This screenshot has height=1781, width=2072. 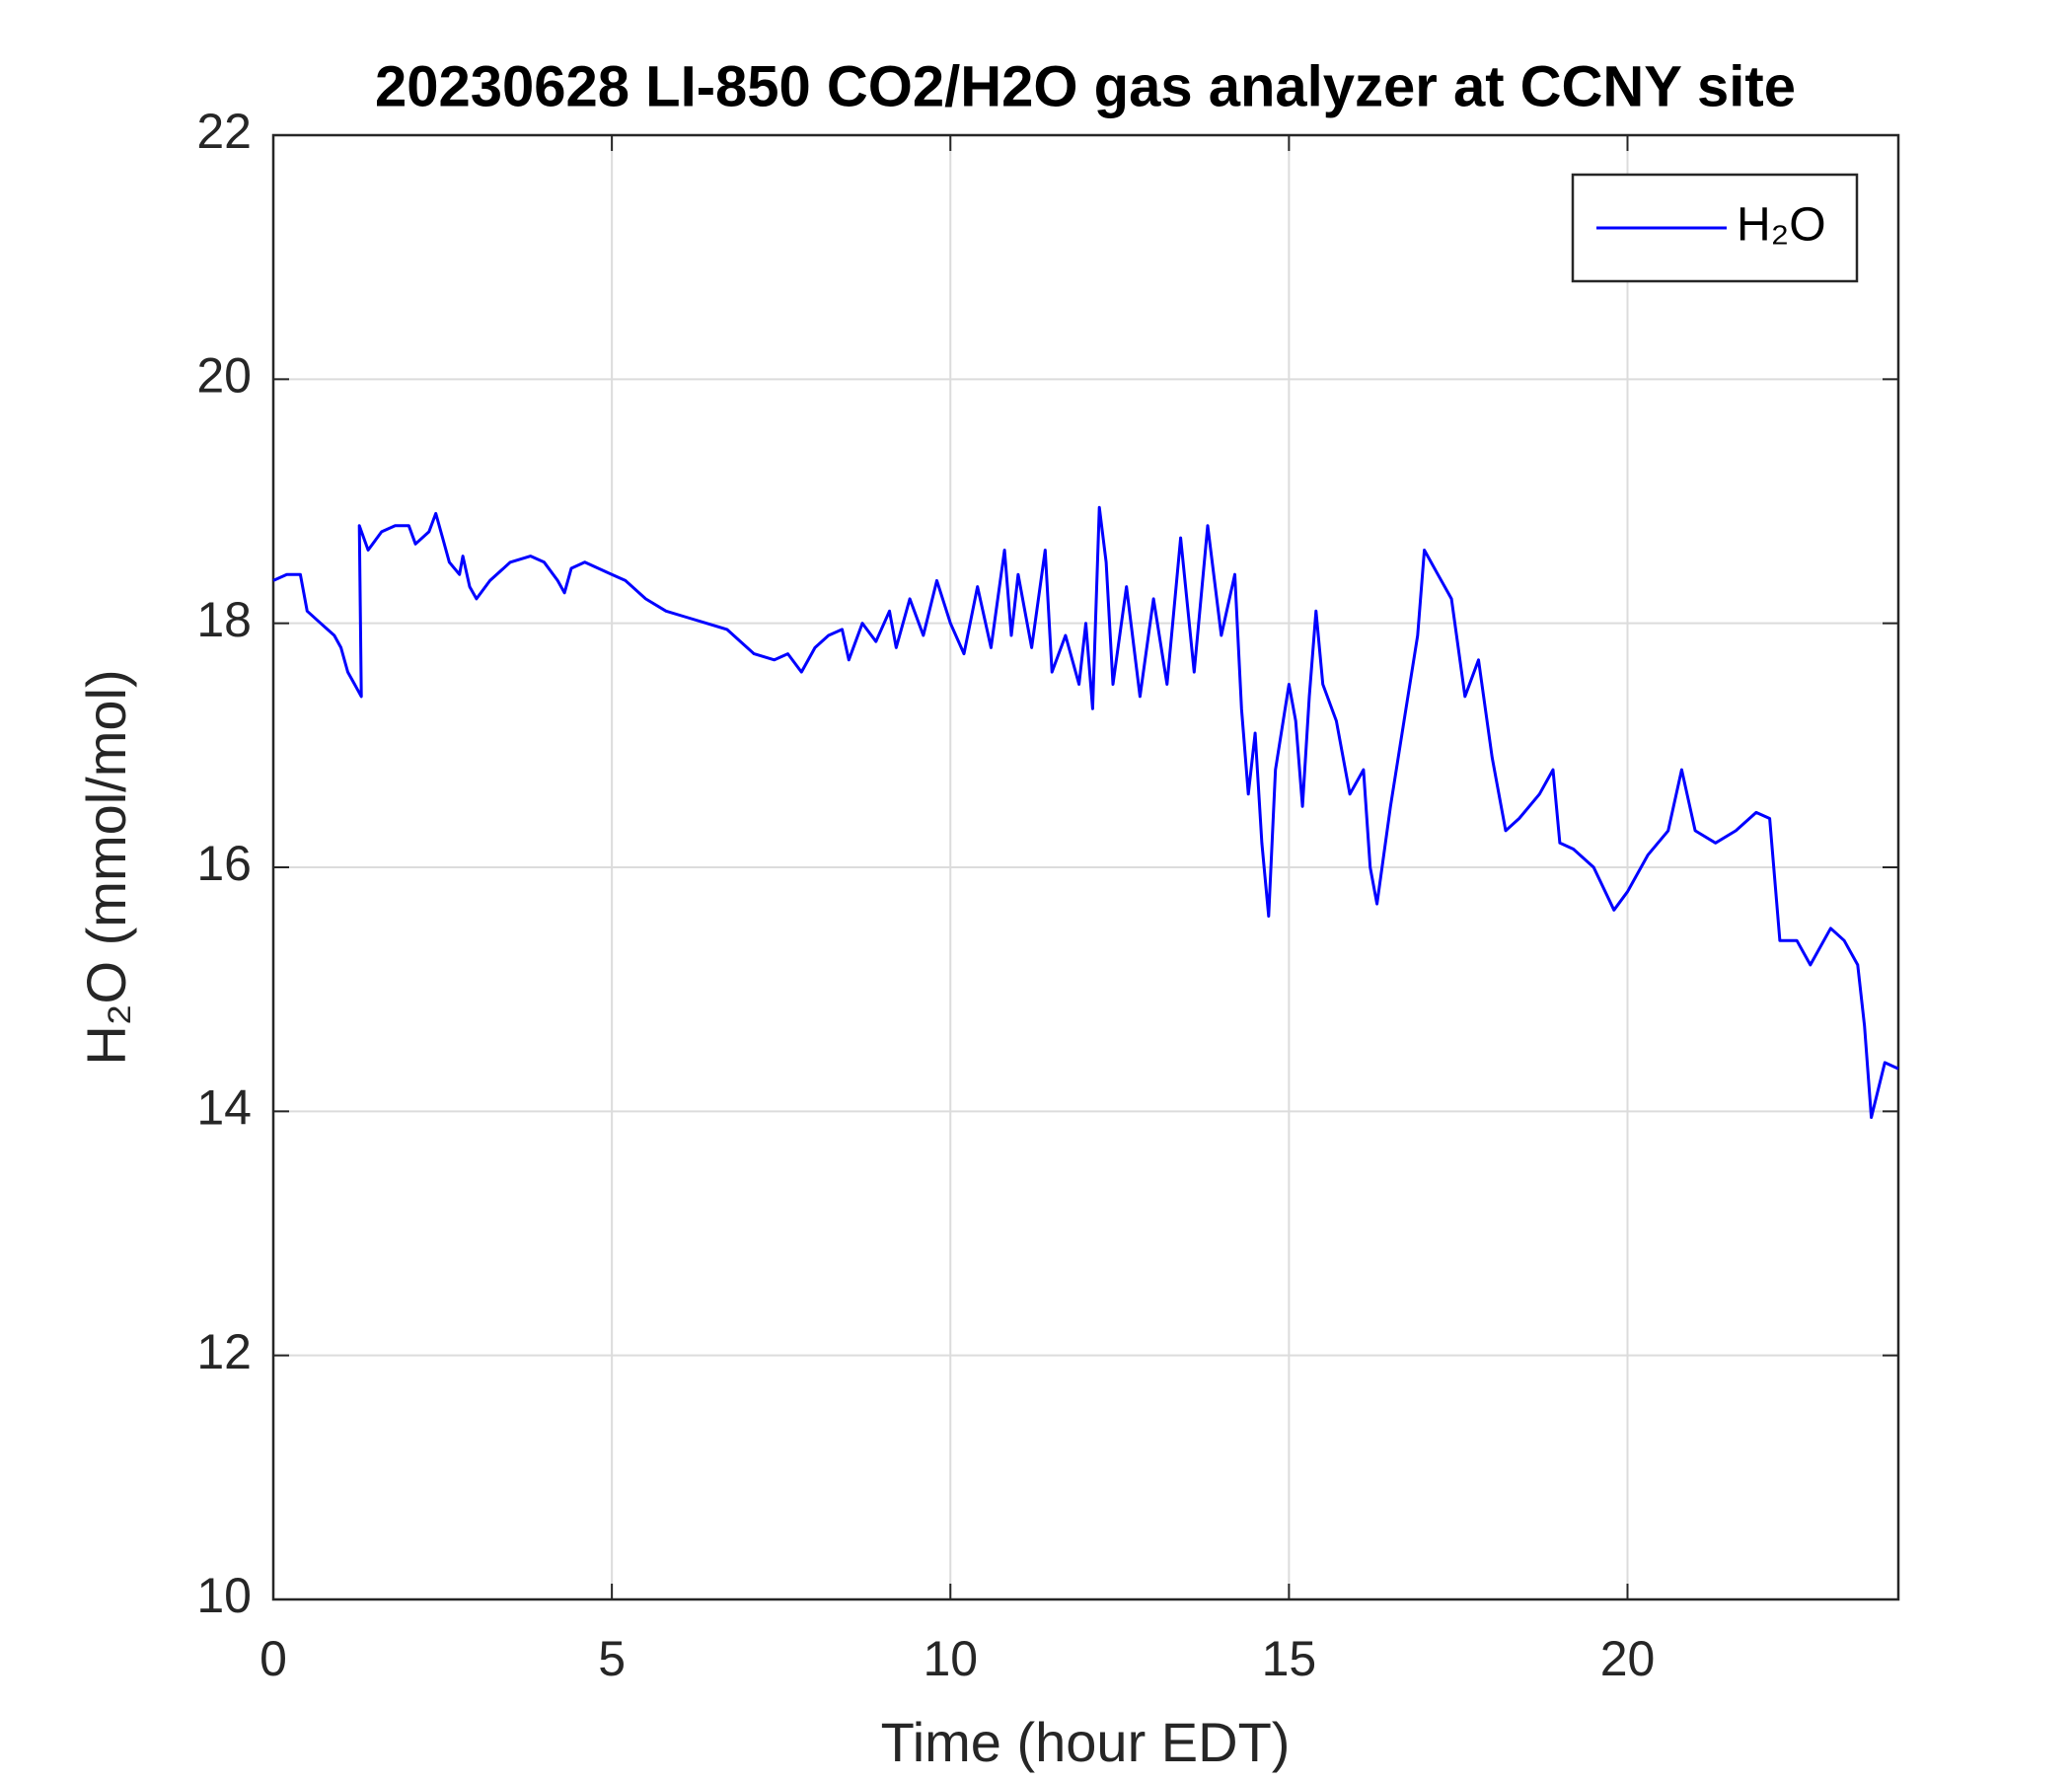 What do you see at coordinates (106, 867) in the screenshot?
I see `y-axis-label: H₂O (mmol/mol)` at bounding box center [106, 867].